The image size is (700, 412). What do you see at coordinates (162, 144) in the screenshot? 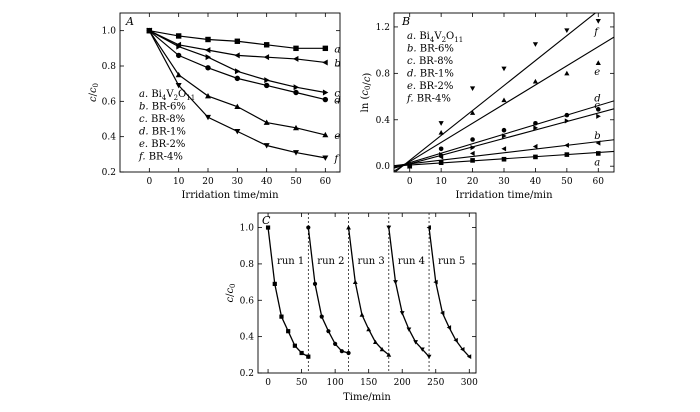
I see `panel-a-legend-entry: e. BR-2%` at bounding box center [162, 144].